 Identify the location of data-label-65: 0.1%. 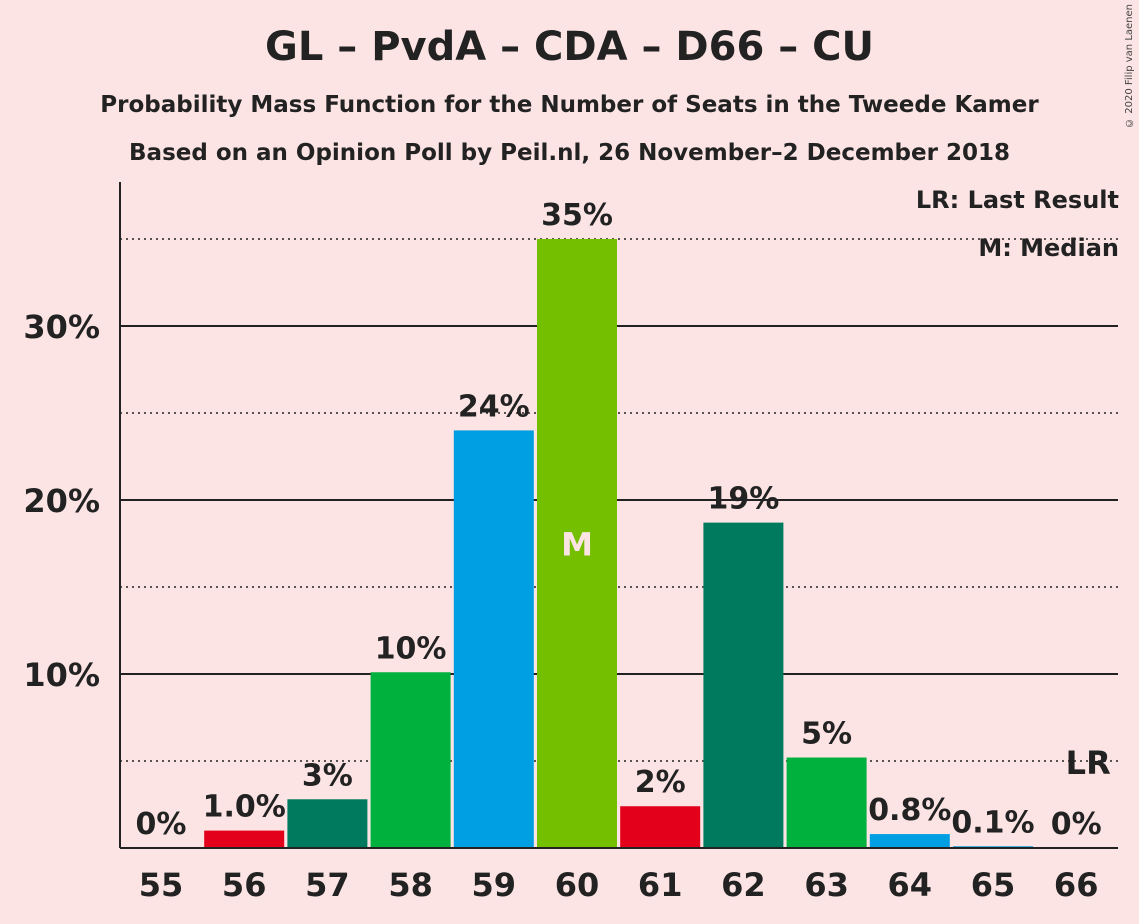
(992, 822).